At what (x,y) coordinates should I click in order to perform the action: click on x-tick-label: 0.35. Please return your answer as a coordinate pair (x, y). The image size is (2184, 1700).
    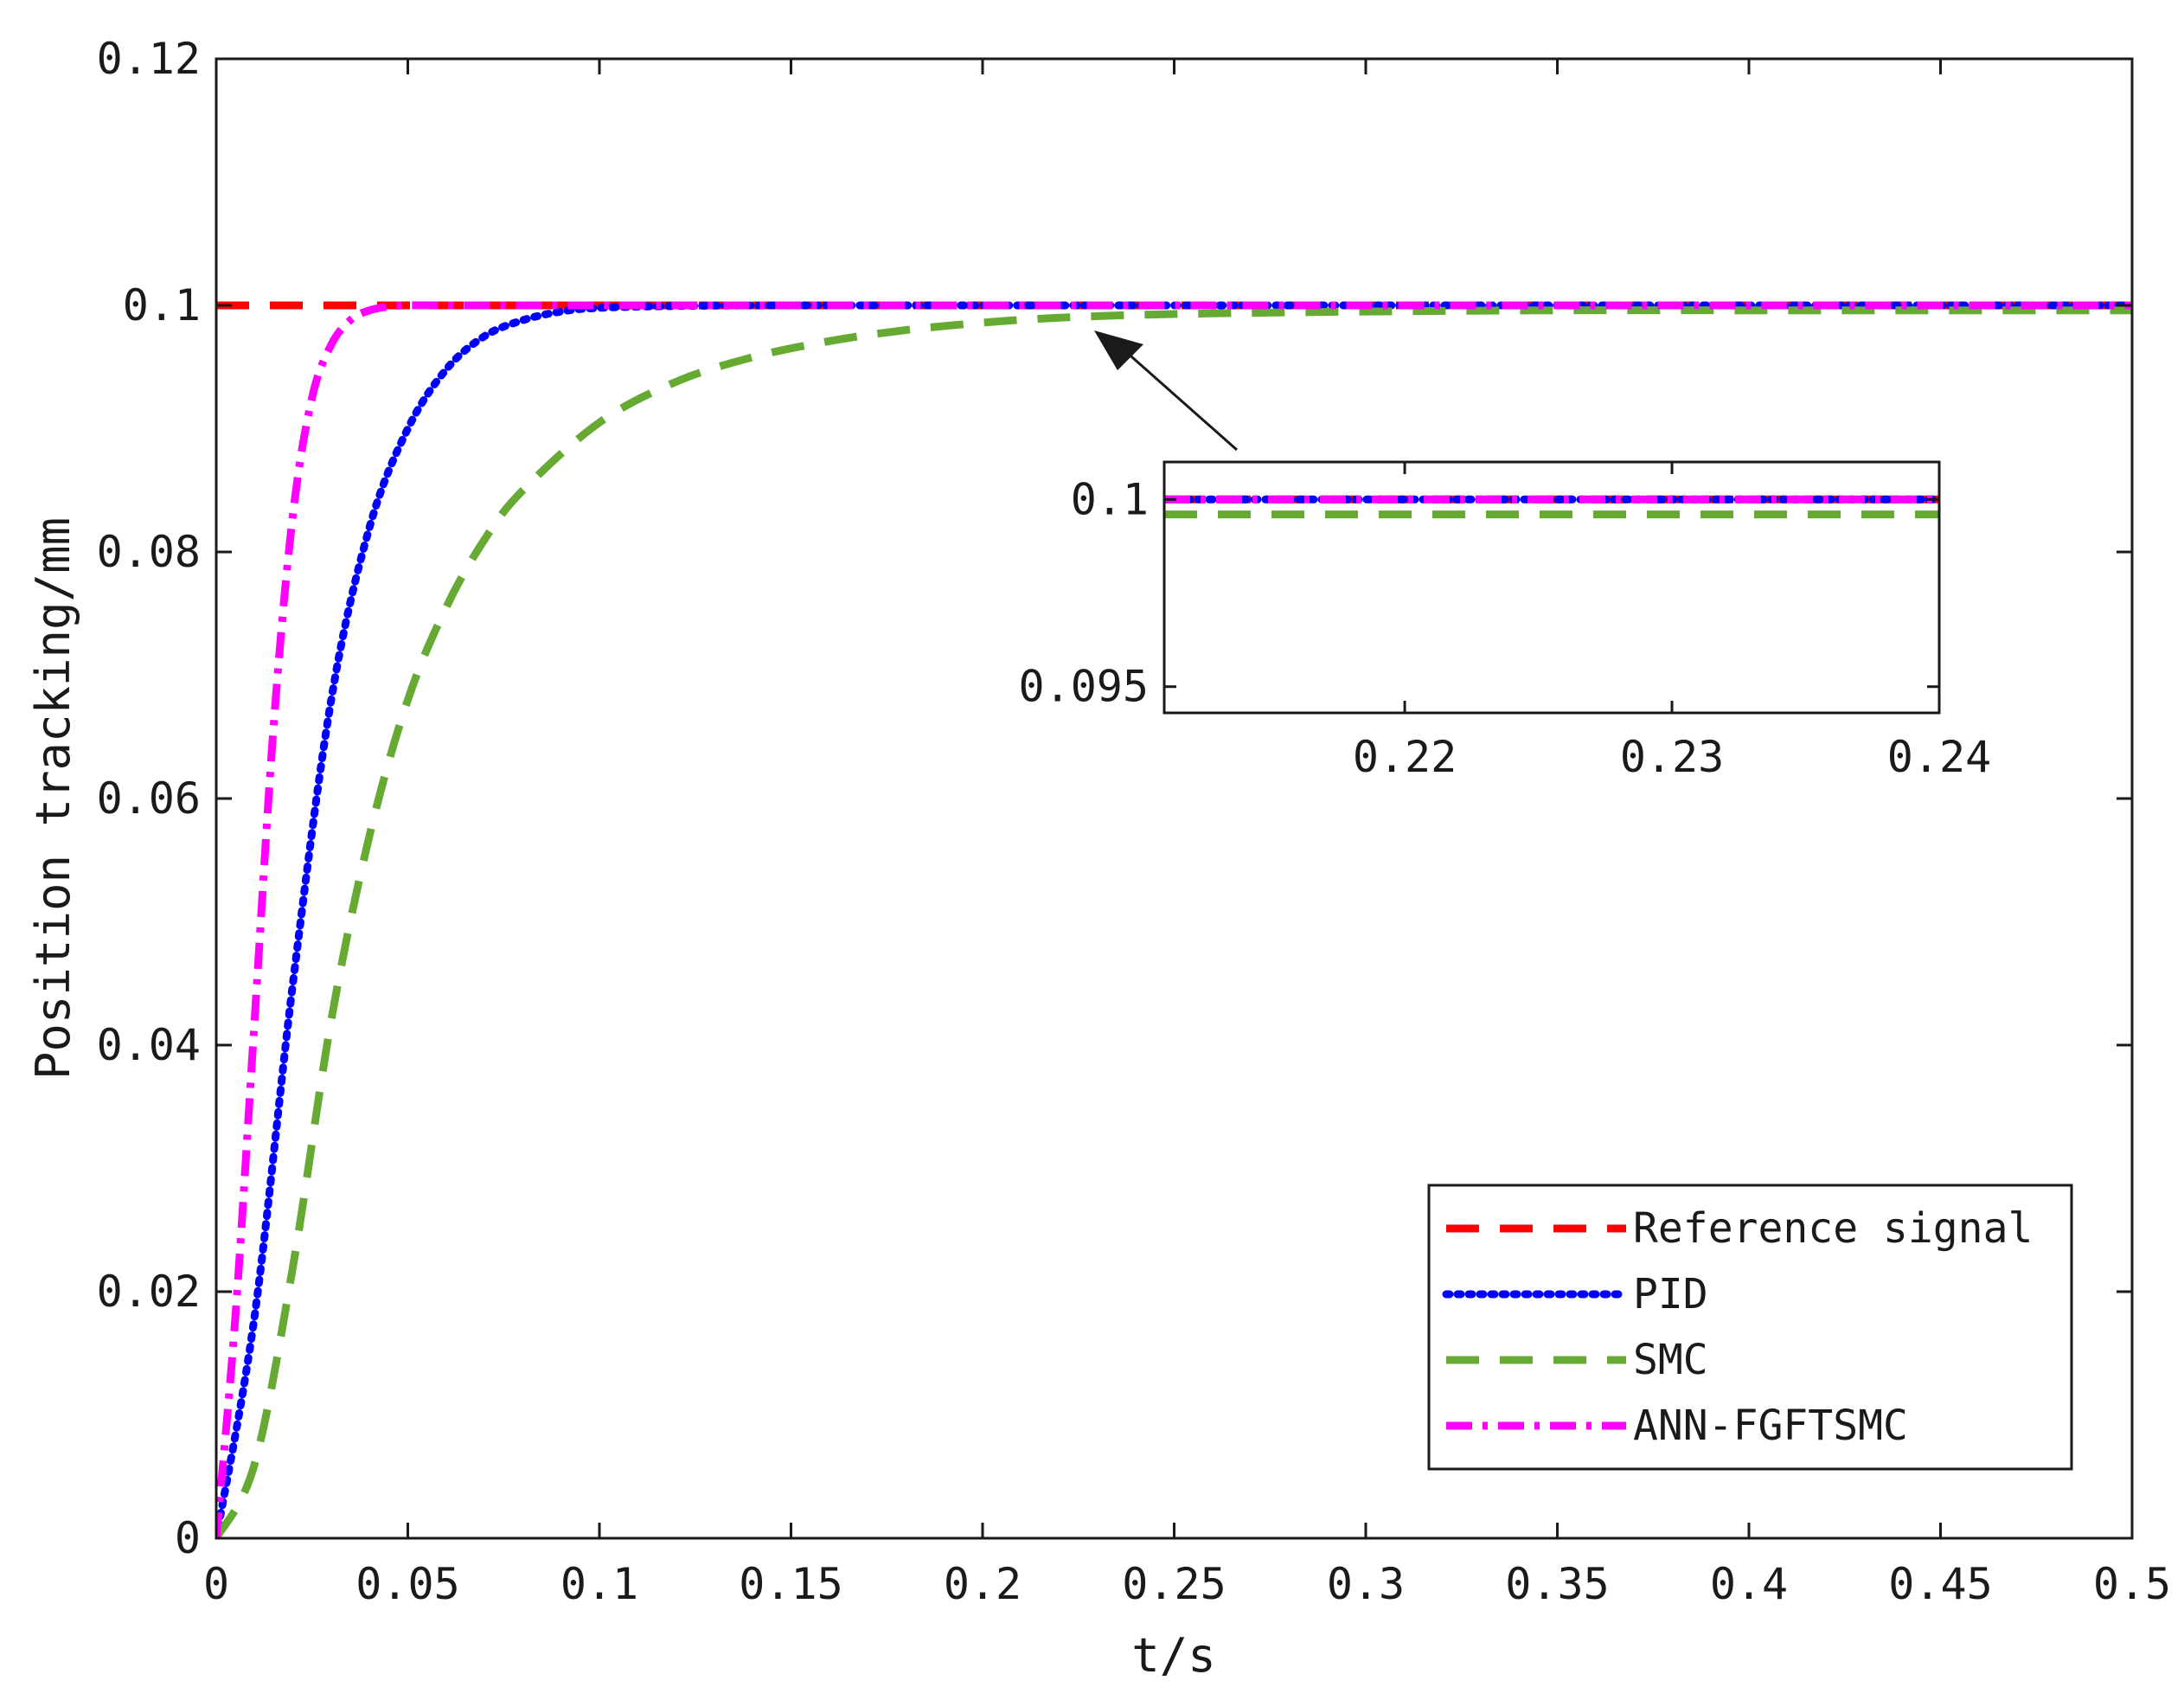
    Looking at the image, I should click on (1557, 1584).